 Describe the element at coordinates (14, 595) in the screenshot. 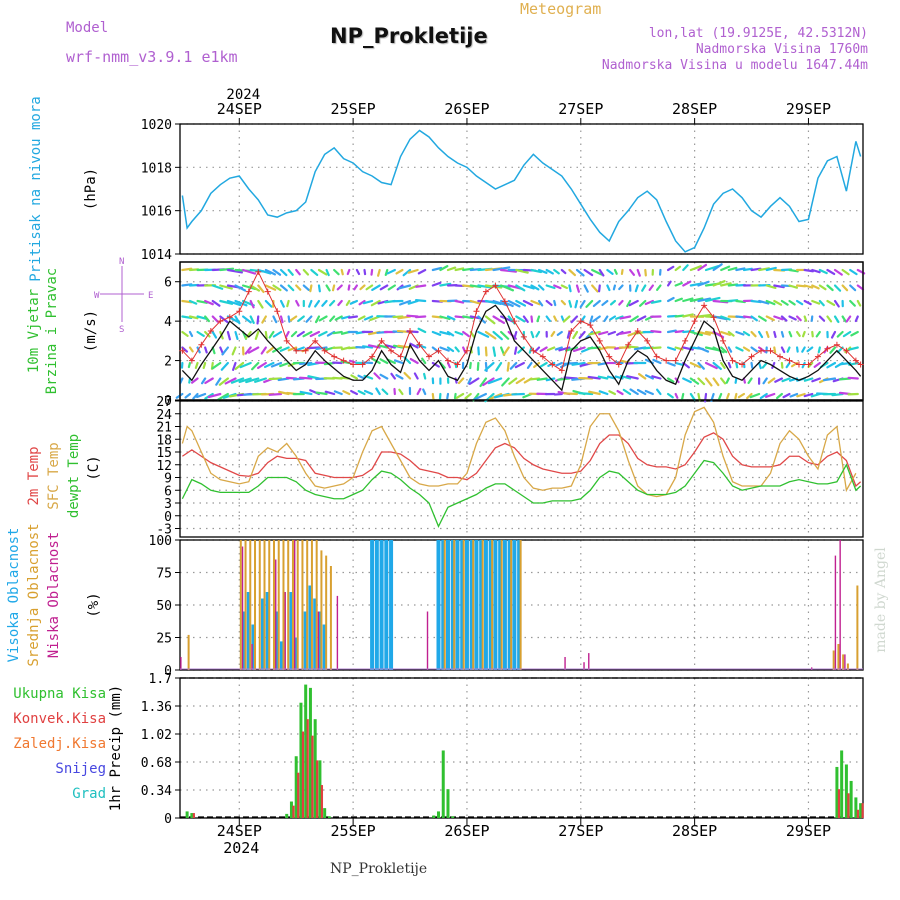

I see `cloud-high-label: Visoka Oblacnost` at that location.